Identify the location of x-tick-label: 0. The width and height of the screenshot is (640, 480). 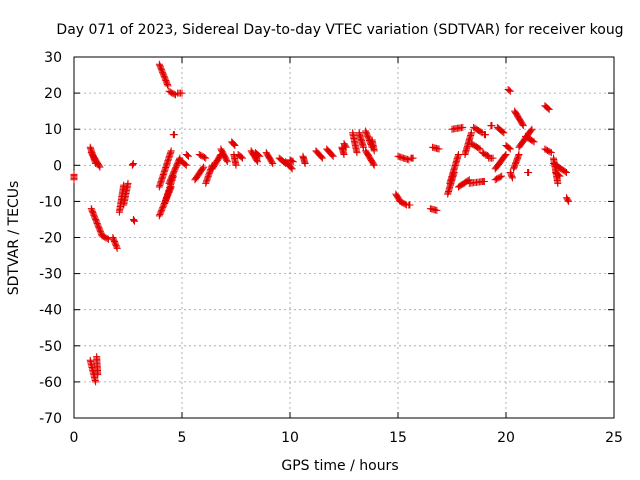
(74, 438).